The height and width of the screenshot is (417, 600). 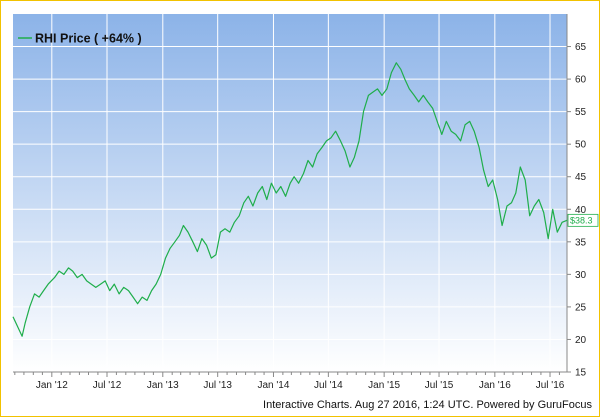 What do you see at coordinates (88, 39) in the screenshot?
I see `legend-label: RHI Price ( +64% )` at bounding box center [88, 39].